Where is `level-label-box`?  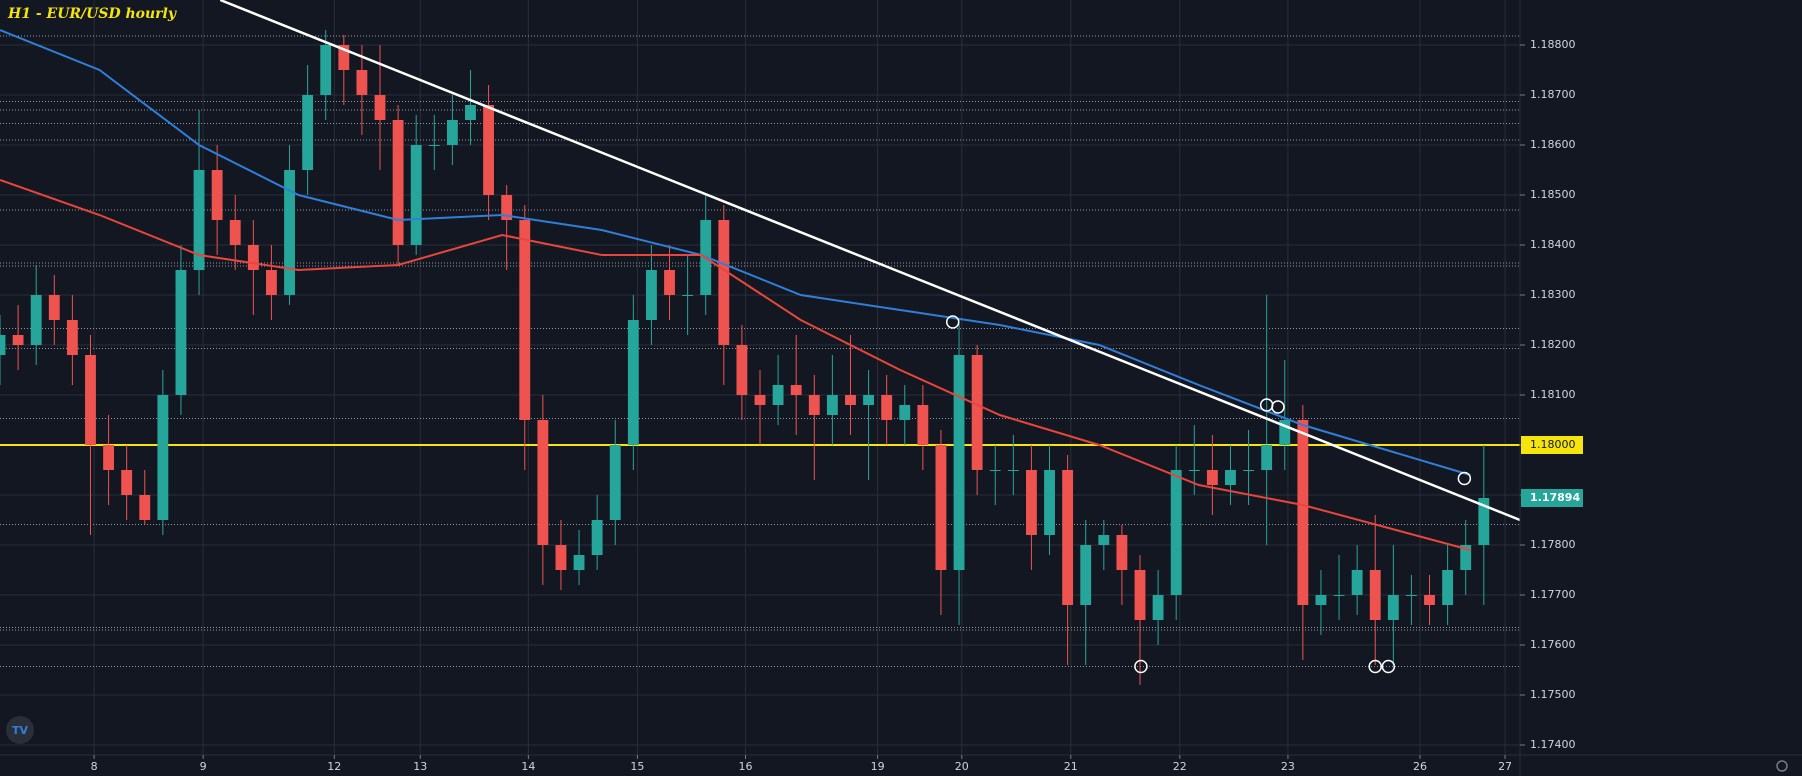
level-label-box is located at coordinates (1552, 445).